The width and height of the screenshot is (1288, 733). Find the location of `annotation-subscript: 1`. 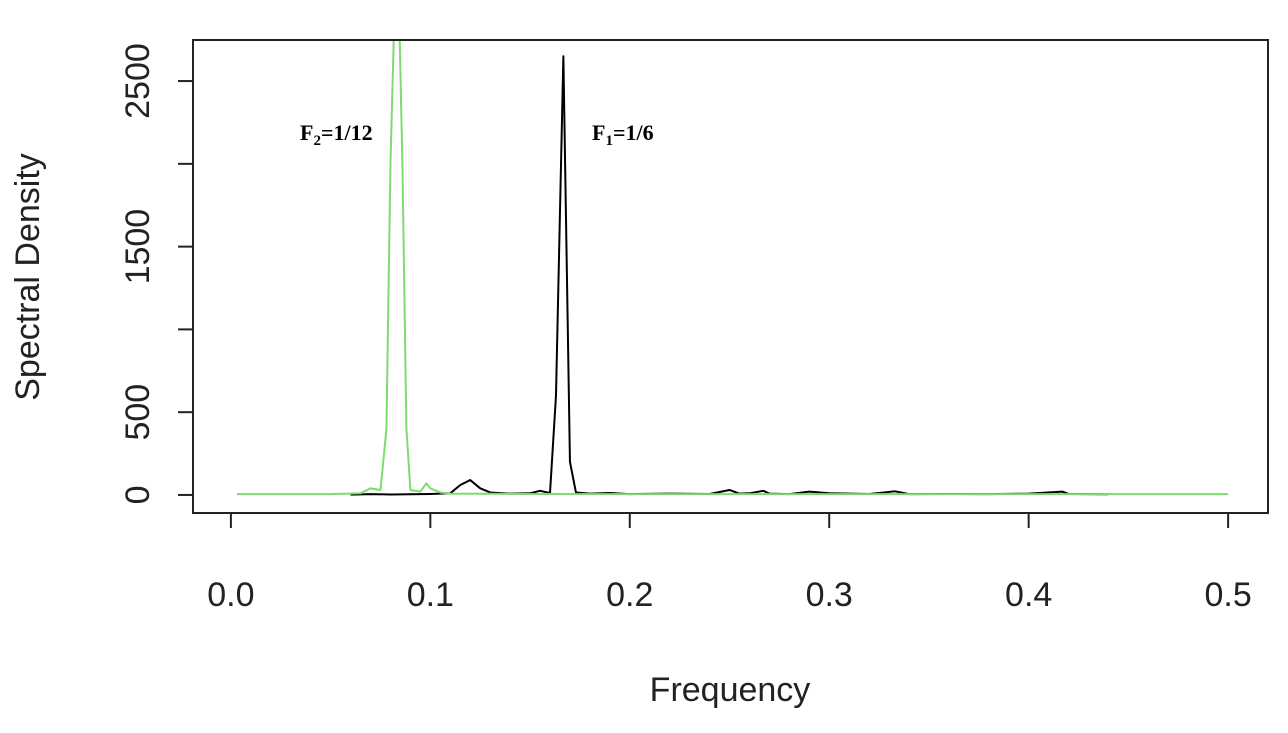

annotation-subscript: 1 is located at coordinates (609, 141).